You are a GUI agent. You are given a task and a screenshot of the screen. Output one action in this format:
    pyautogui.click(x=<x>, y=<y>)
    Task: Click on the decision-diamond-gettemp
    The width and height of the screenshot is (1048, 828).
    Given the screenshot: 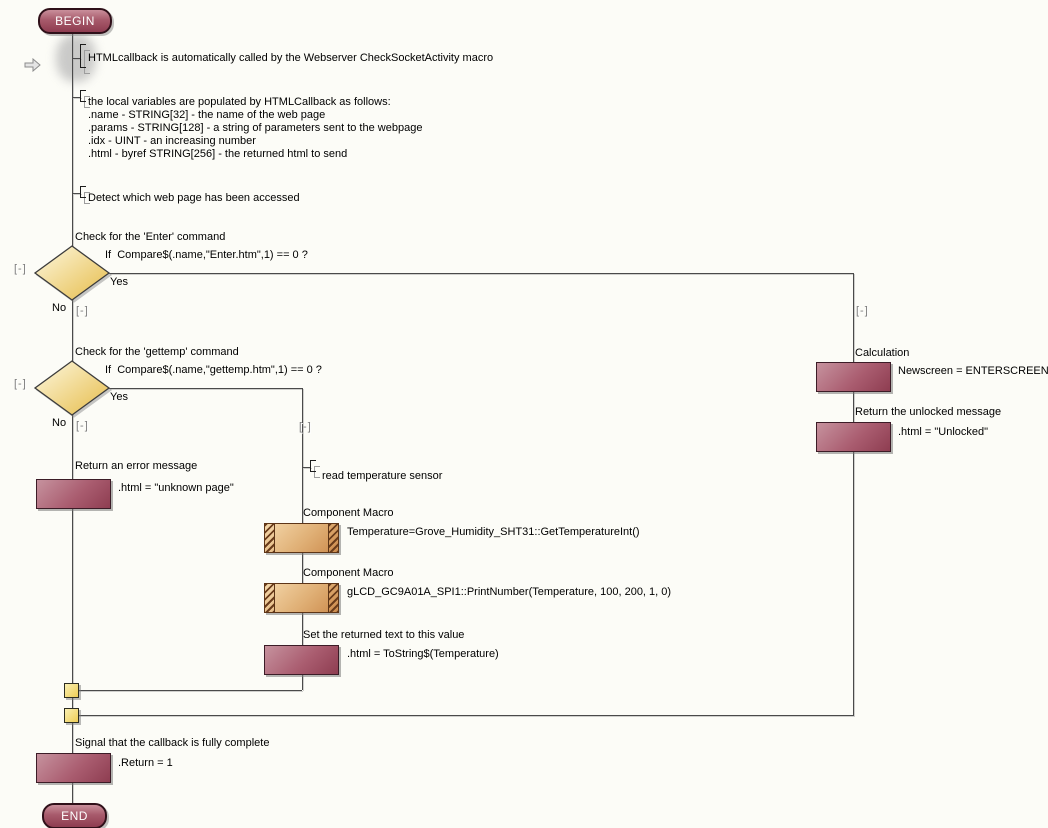 What is the action you would take?
    pyautogui.click(x=72, y=388)
    